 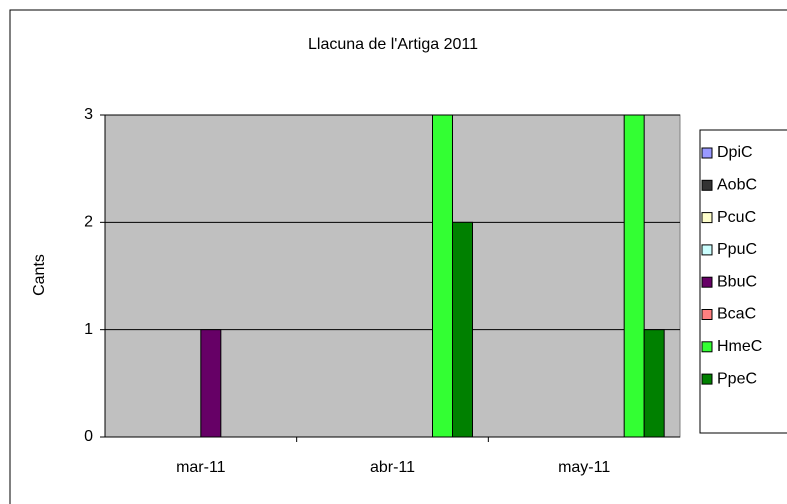 What do you see at coordinates (737, 378) in the screenshot?
I see `legend-label: PpeC` at bounding box center [737, 378].